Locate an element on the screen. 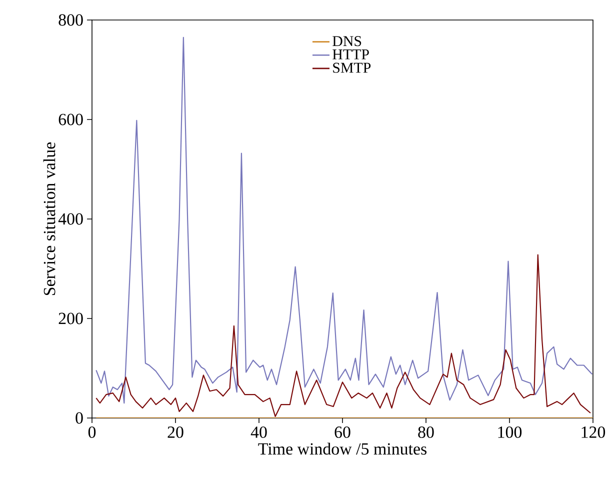  y-tick-label: 200 is located at coordinates (70, 318).